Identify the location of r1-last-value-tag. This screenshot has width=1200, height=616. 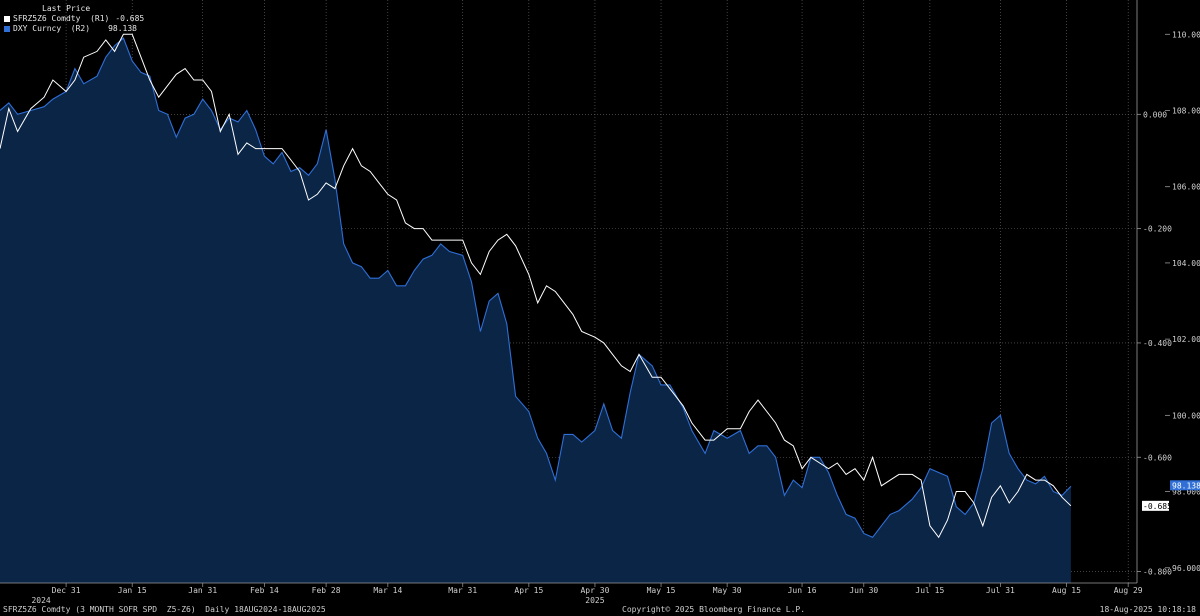
(1155, 505).